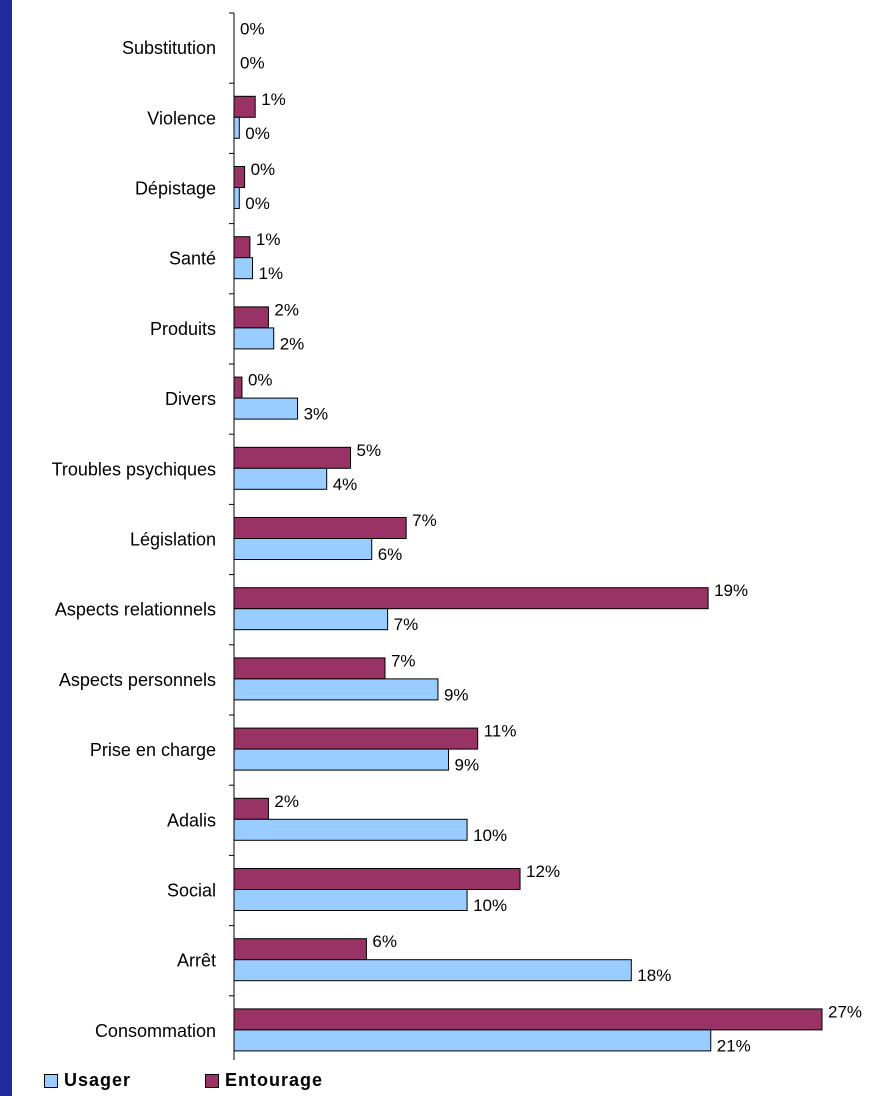 This screenshot has width=873, height=1096. What do you see at coordinates (384, 941) in the screenshot?
I see `value-label-entourage: 6%` at bounding box center [384, 941].